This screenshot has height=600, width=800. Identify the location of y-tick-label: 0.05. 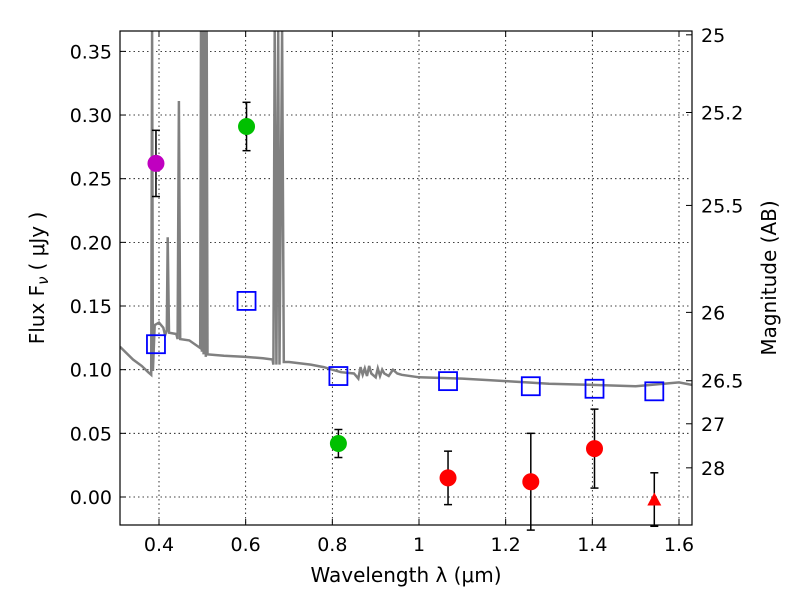
(91, 434).